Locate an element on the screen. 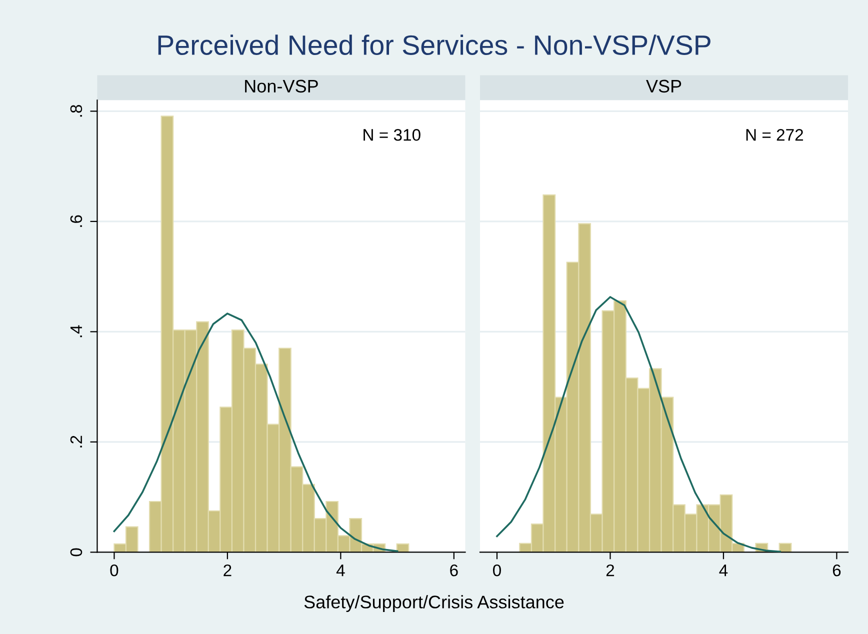 Image resolution: width=868 pixels, height=634 pixels. annotation: N = 272 is located at coordinates (775, 135).